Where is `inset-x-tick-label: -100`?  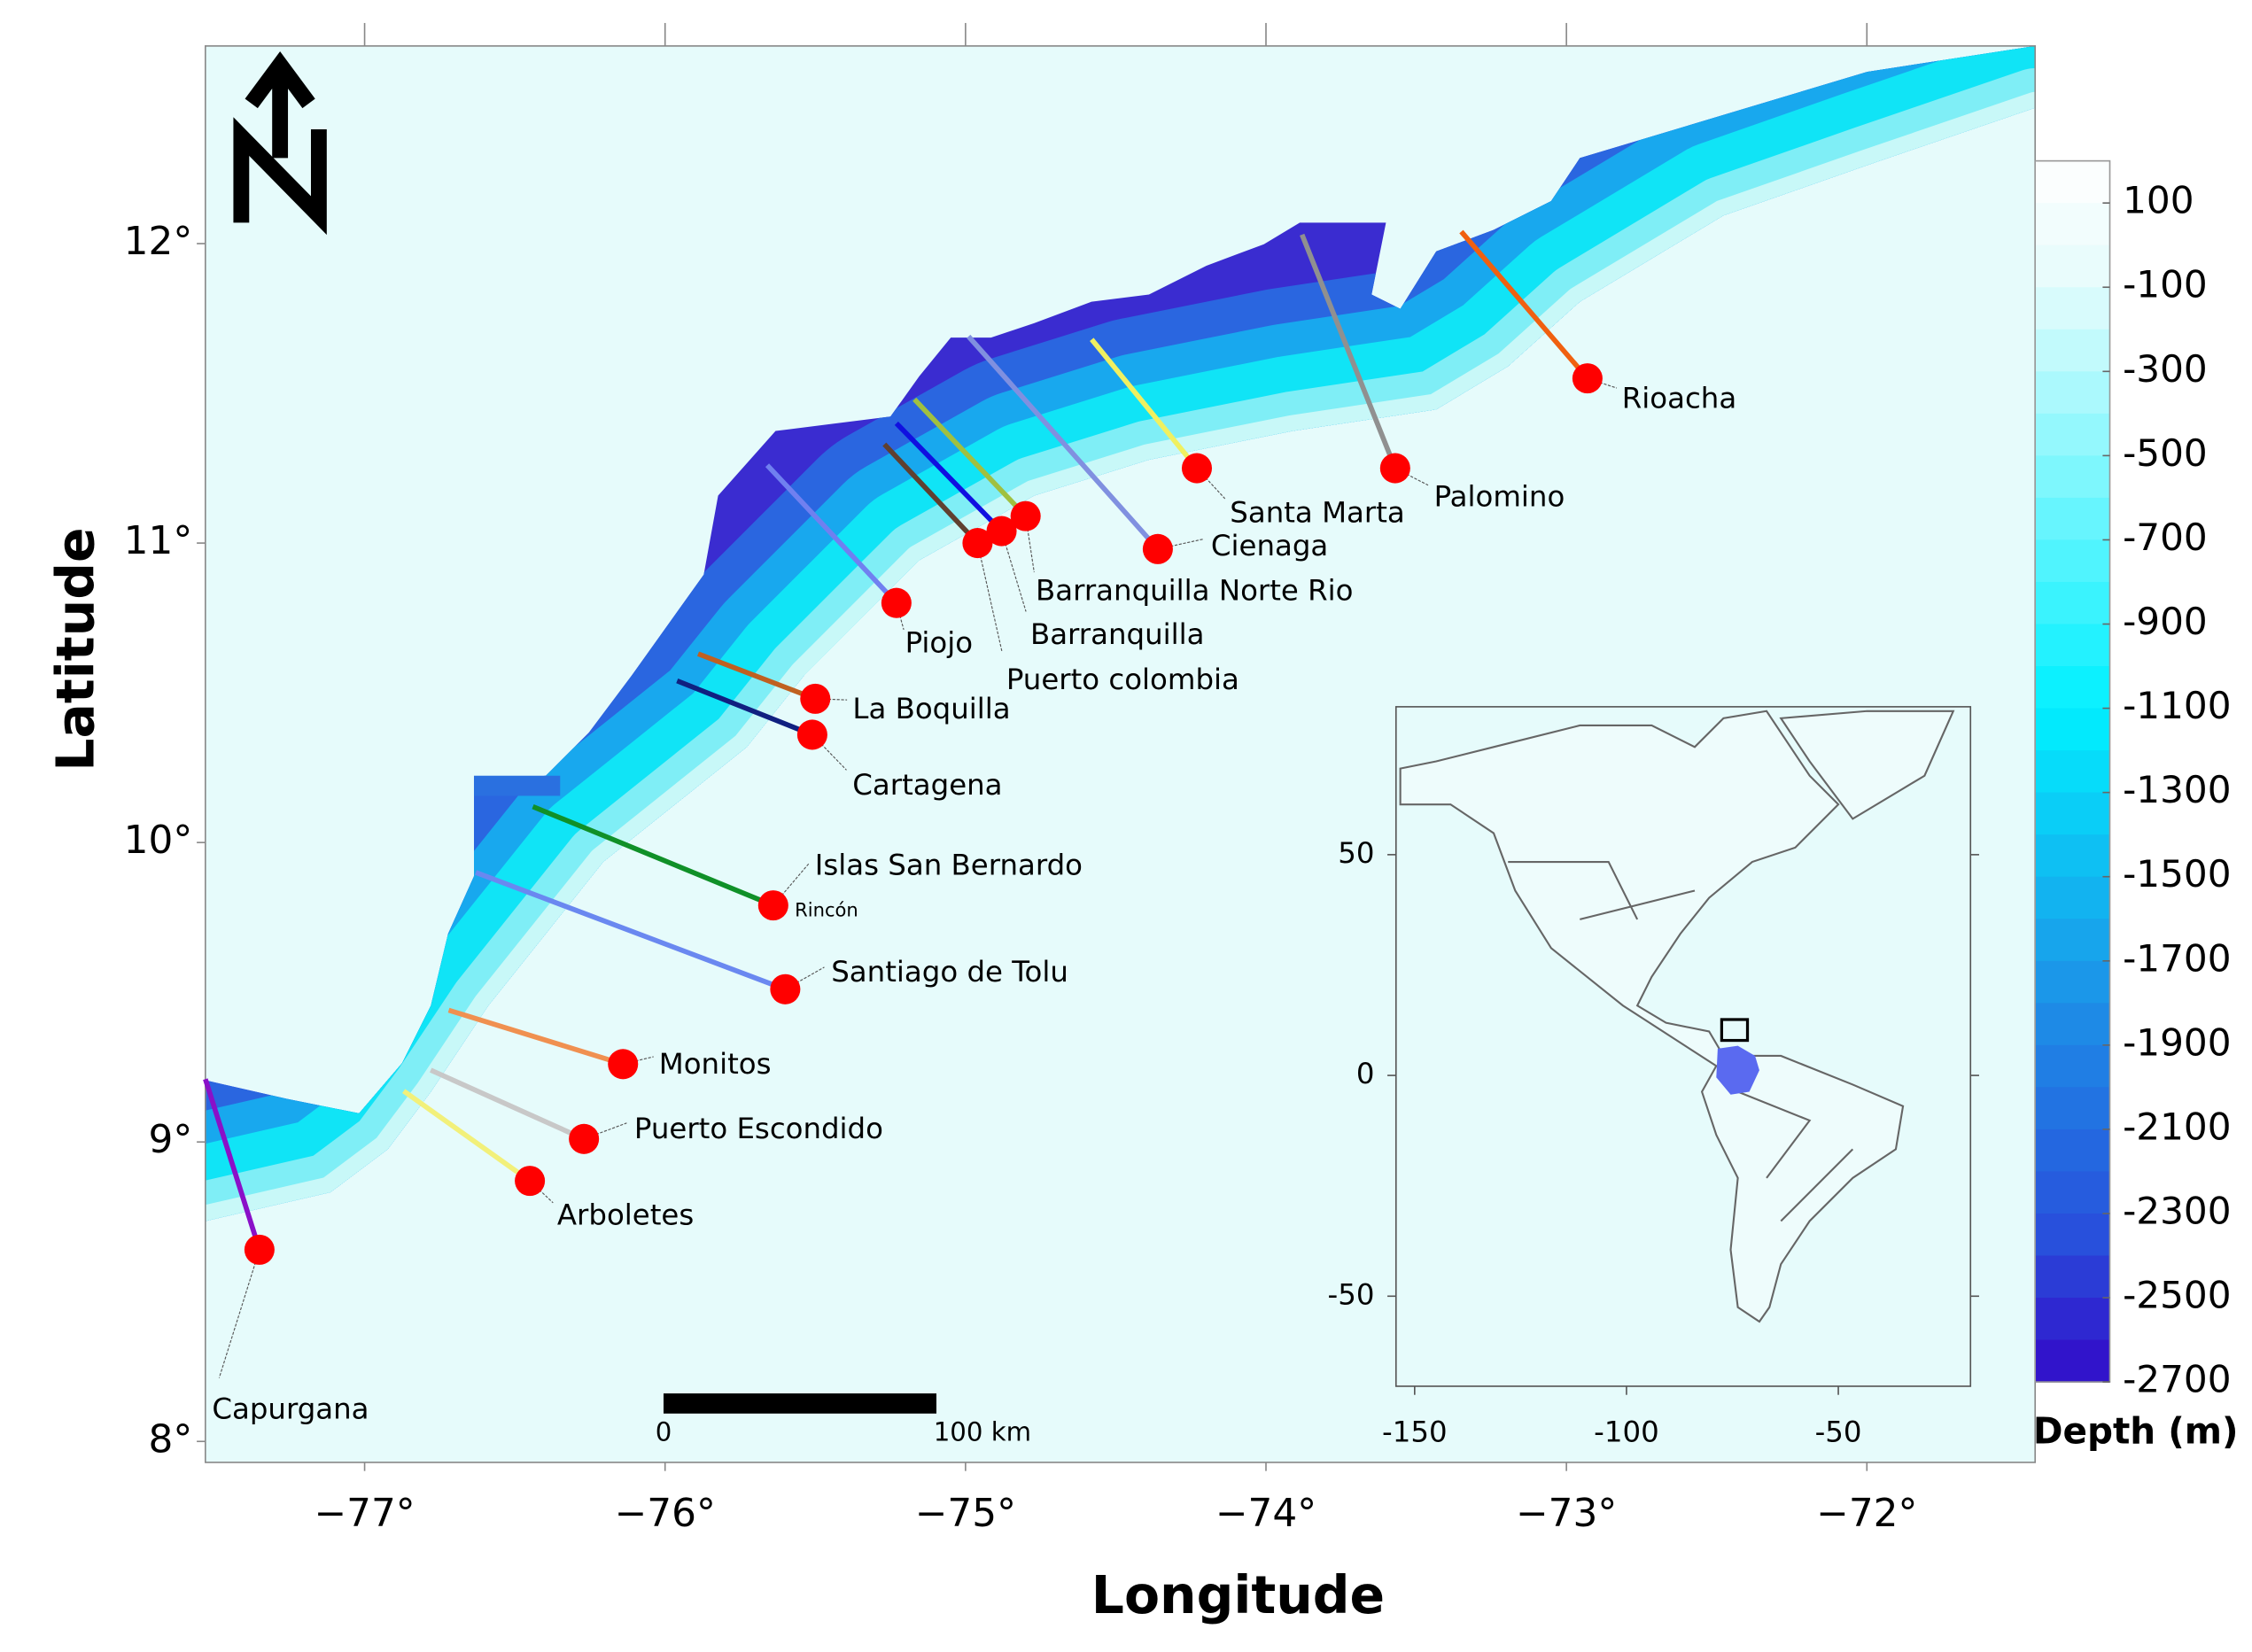
inset-x-tick-label: -100 is located at coordinates (1626, 1432).